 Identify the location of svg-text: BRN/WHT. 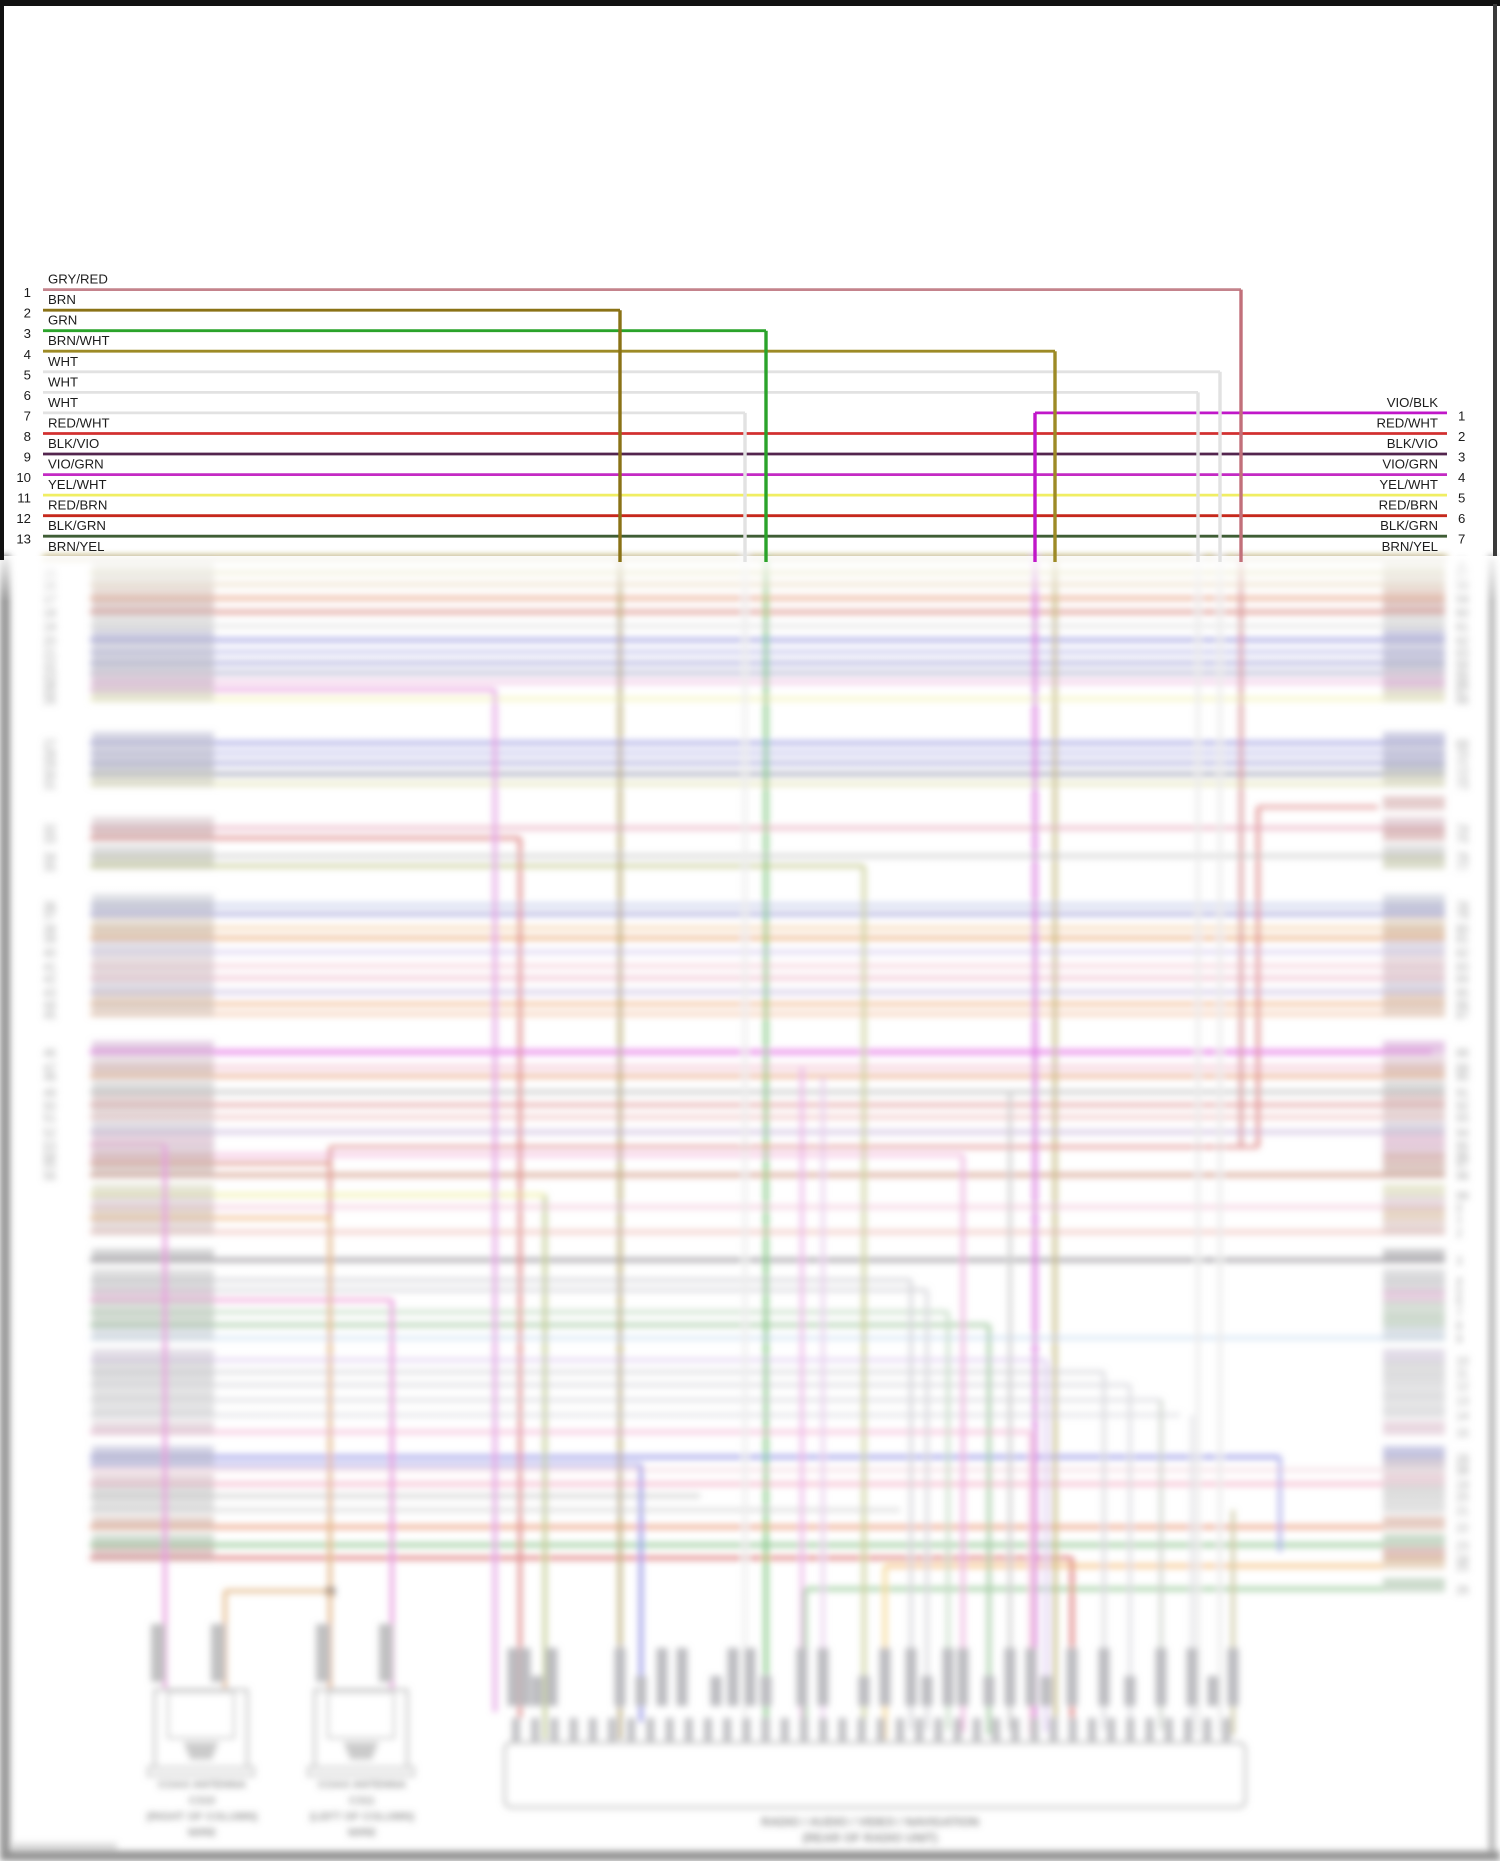
(79, 340).